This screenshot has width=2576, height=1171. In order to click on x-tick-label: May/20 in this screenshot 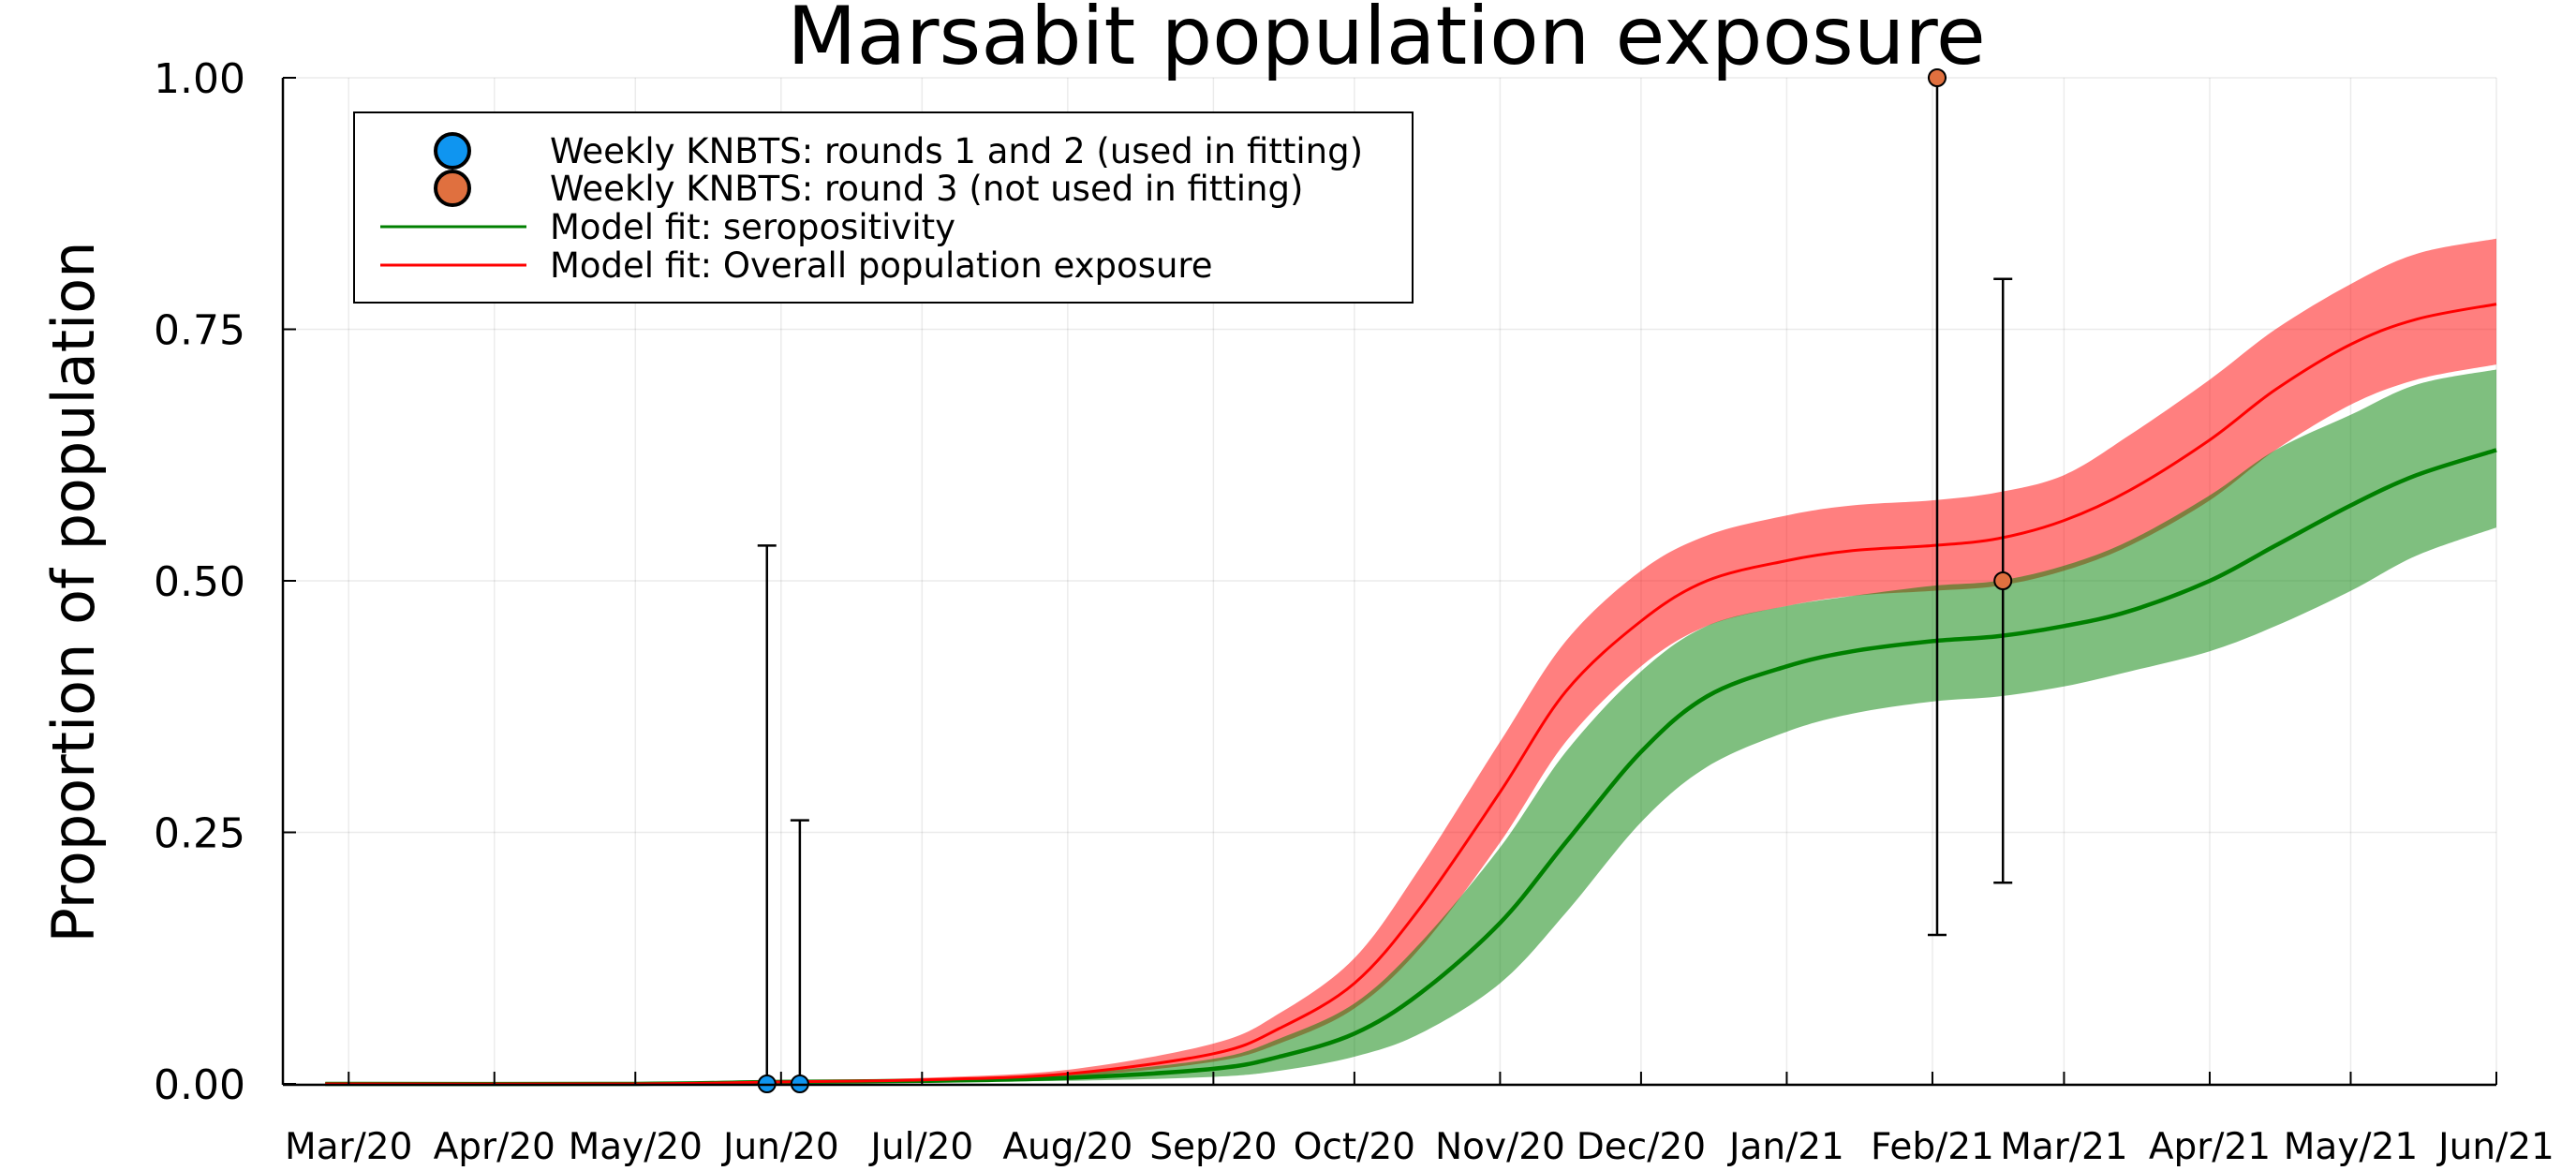, I will do `click(636, 1147)`.